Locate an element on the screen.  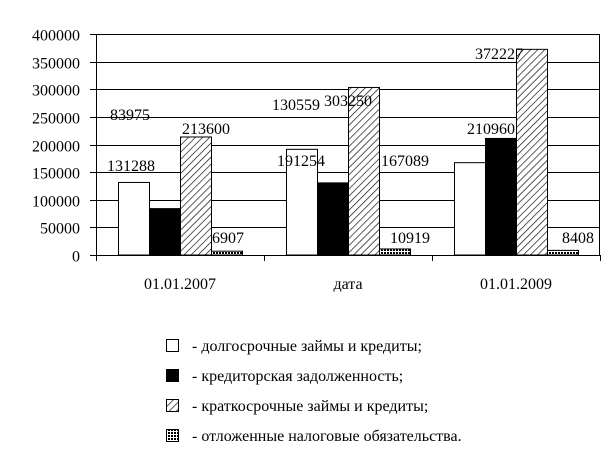
y-tick-label: 350000 is located at coordinates (56, 64).